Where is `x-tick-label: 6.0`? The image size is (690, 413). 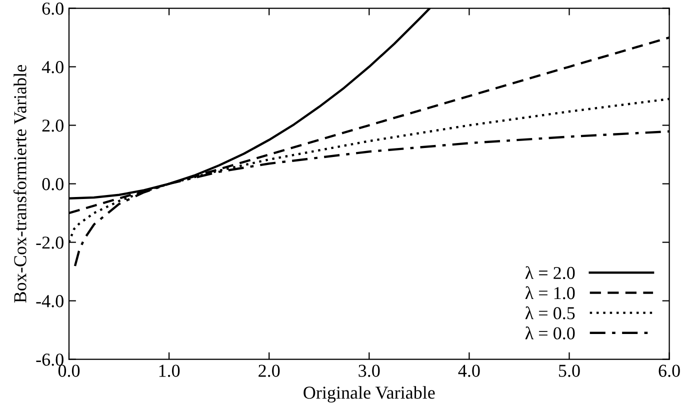
x-tick-label: 6.0 is located at coordinates (669, 370).